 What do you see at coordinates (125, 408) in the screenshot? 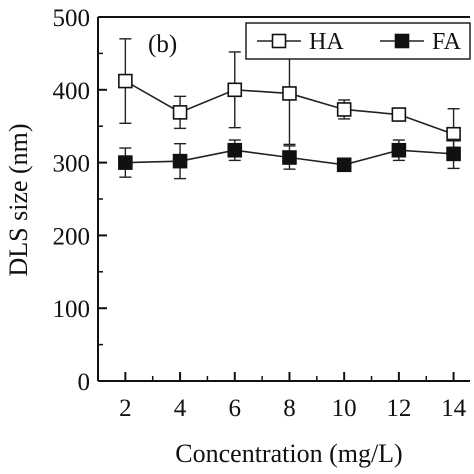
I see `x-tick-label: 2` at bounding box center [125, 408].